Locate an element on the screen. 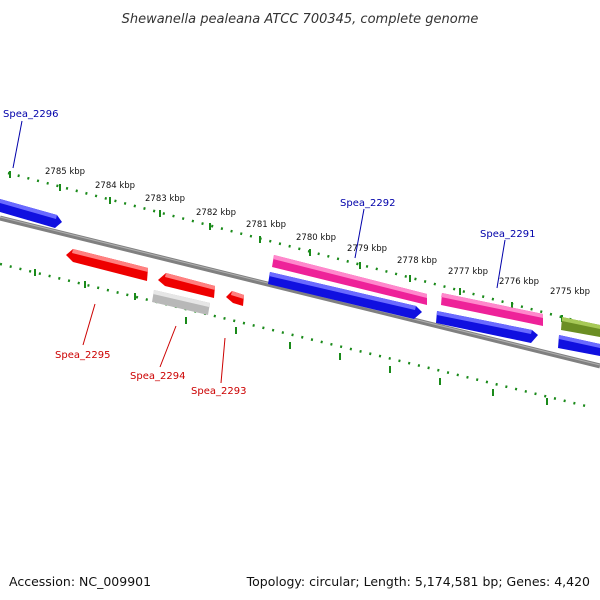 Image resolution: width=600 pixels, height=600 pixels. gene-spea-2294-grey is located at coordinates (181, 302).